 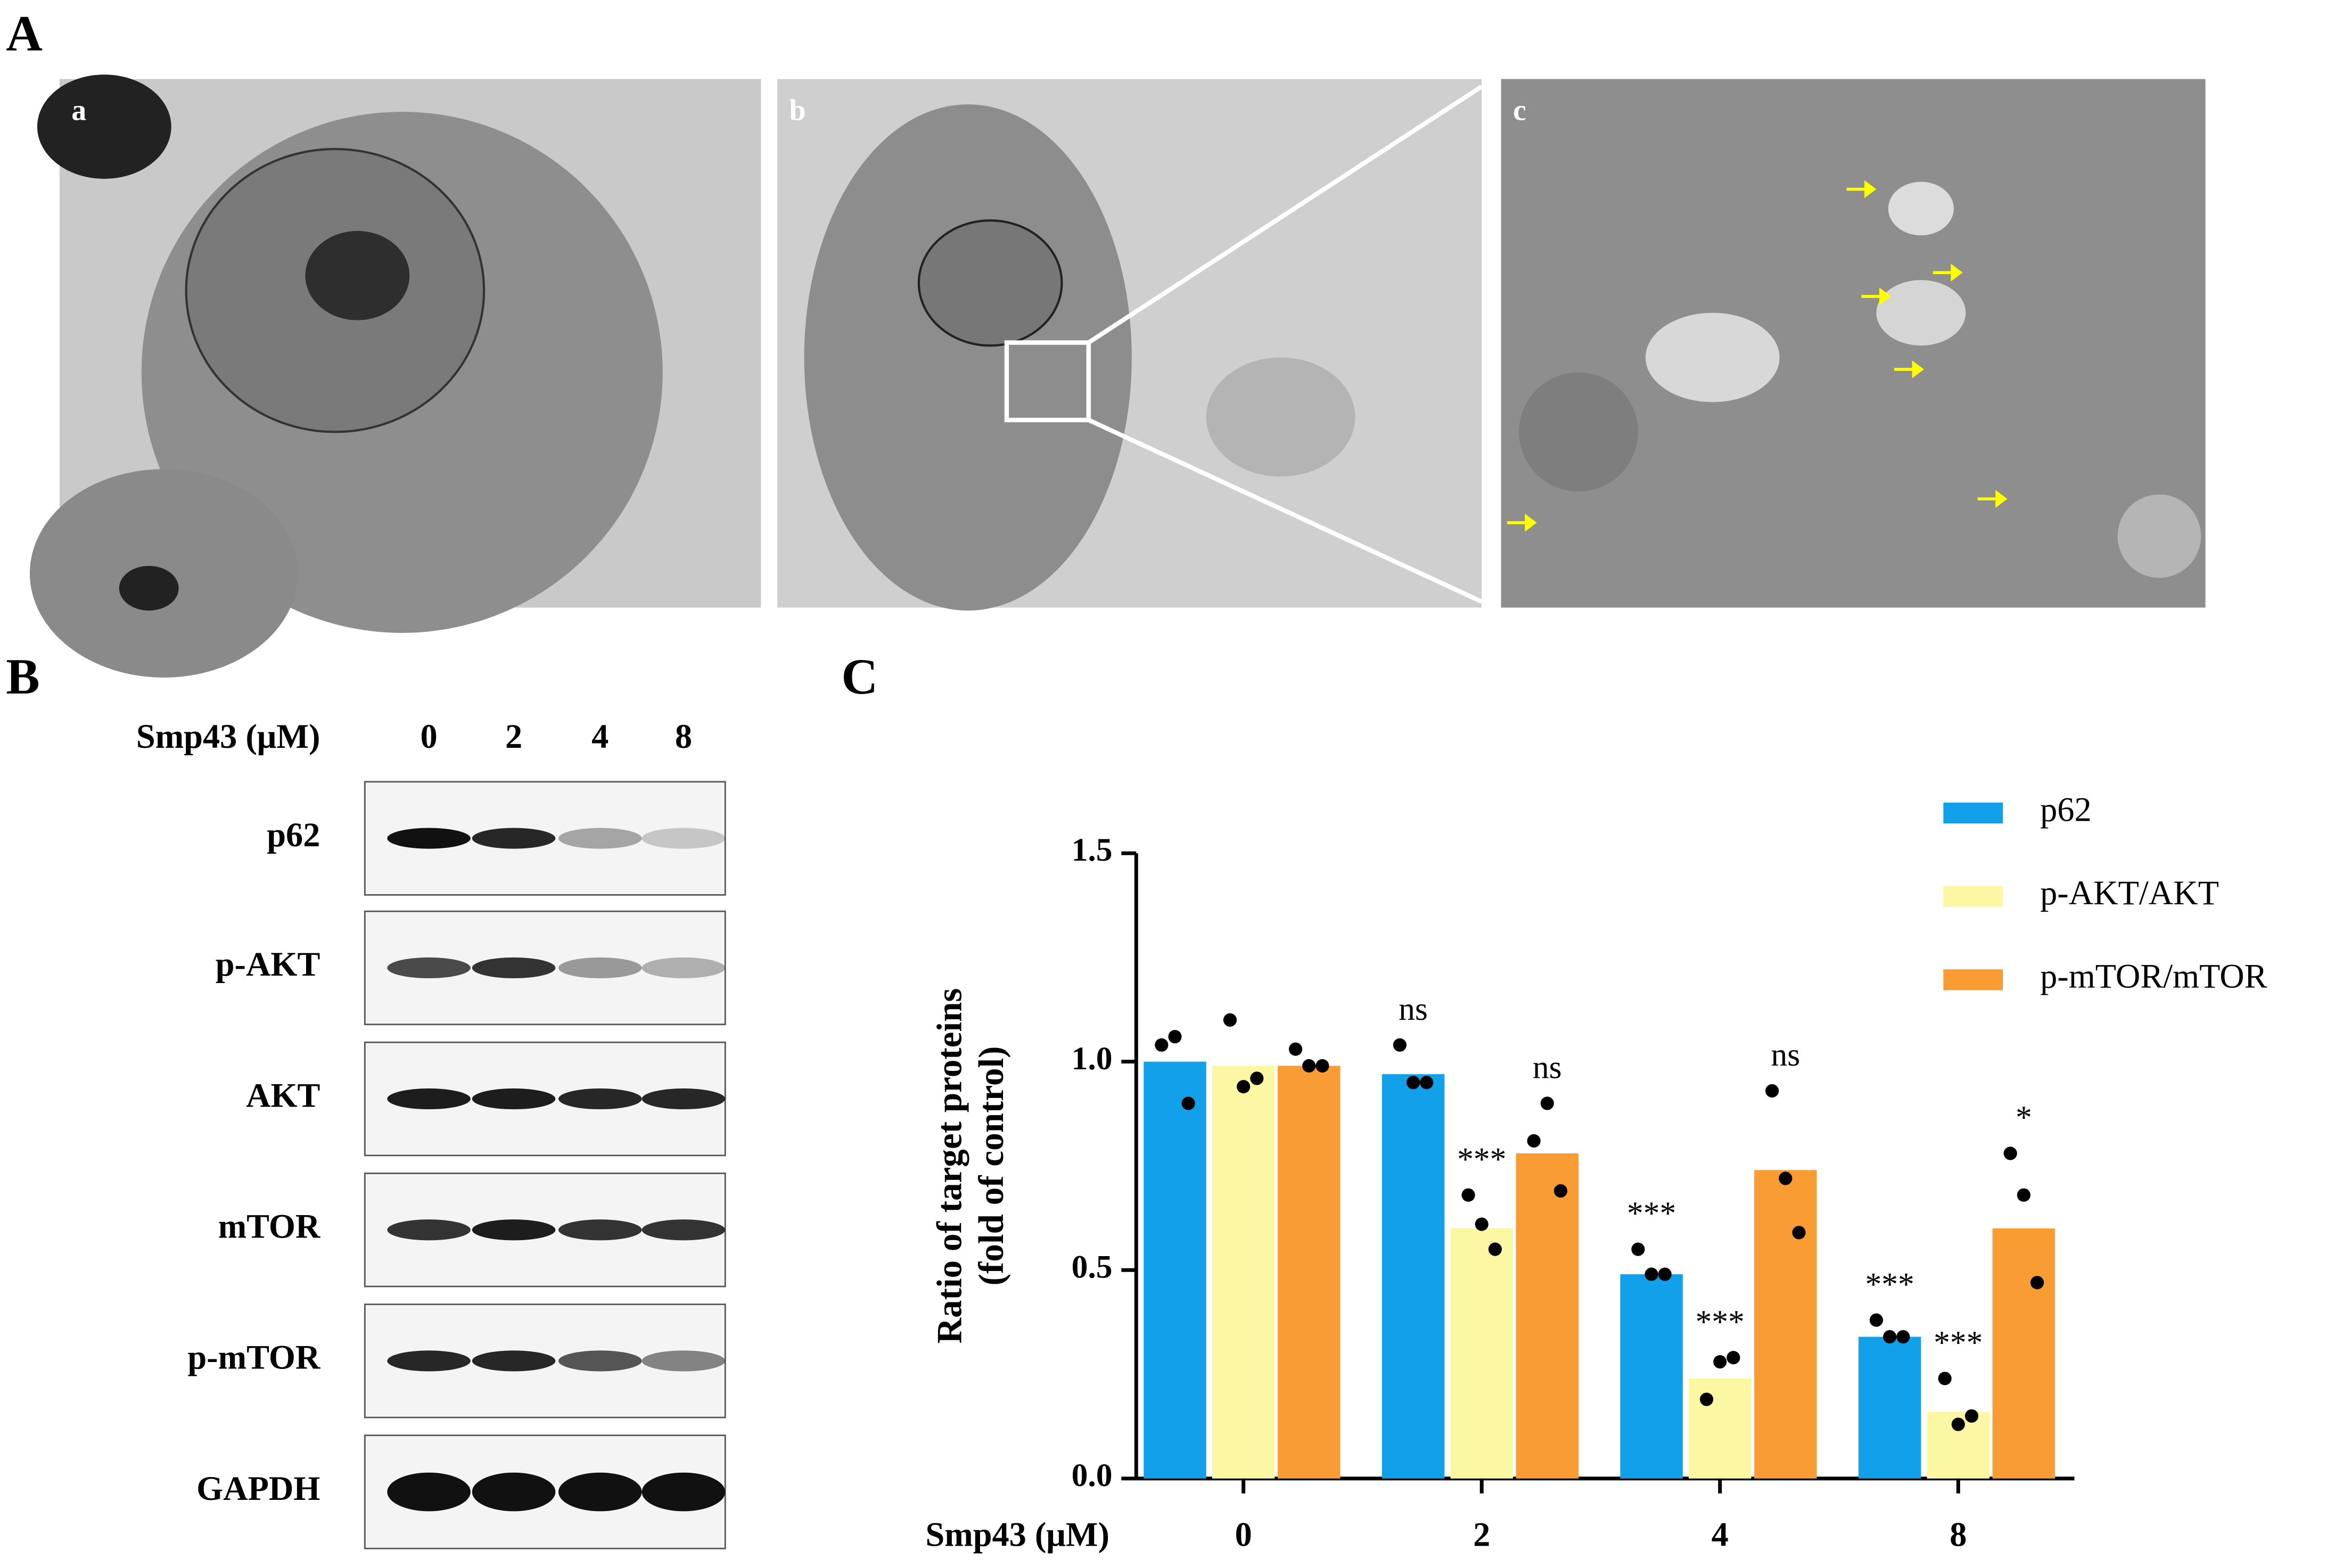 What do you see at coordinates (431, 1133) in the screenshot?
I see `western-blot: Smp43 (μM) 0 2 4 8 p62 p-AKT AKT mTOR p-mTOR GAPDH` at bounding box center [431, 1133].